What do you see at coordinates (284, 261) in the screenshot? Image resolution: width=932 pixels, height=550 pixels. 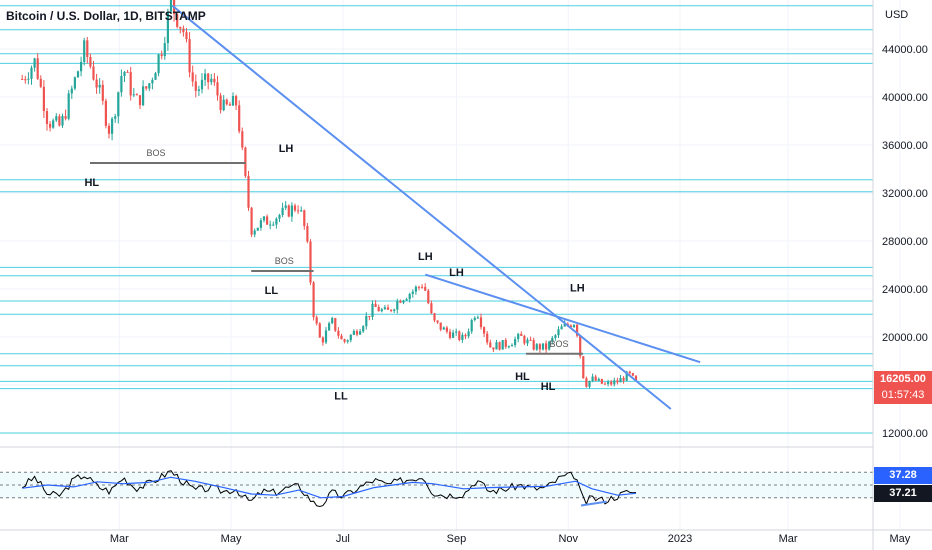 I see `annotation-bos: BOS` at bounding box center [284, 261].